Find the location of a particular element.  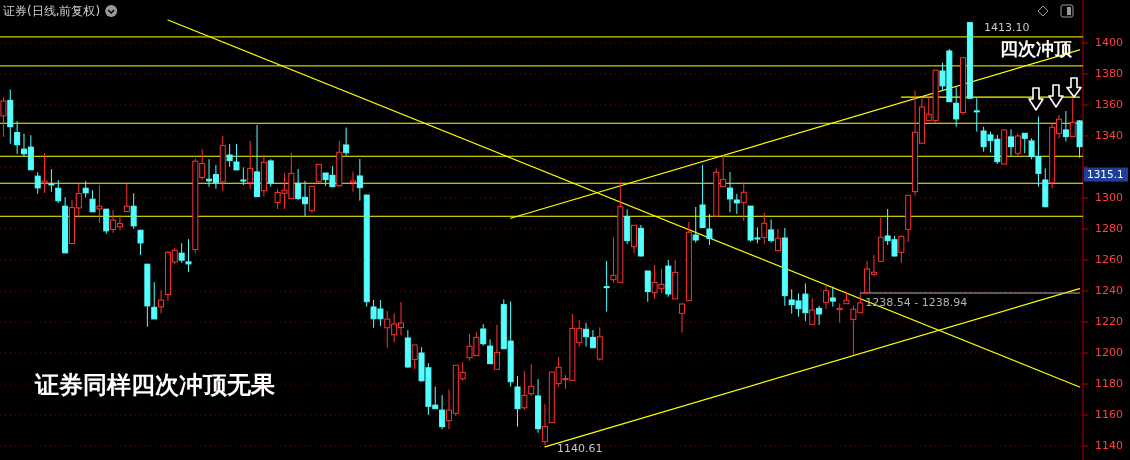

annotation: 1315.1 is located at coordinates (1105, 173).